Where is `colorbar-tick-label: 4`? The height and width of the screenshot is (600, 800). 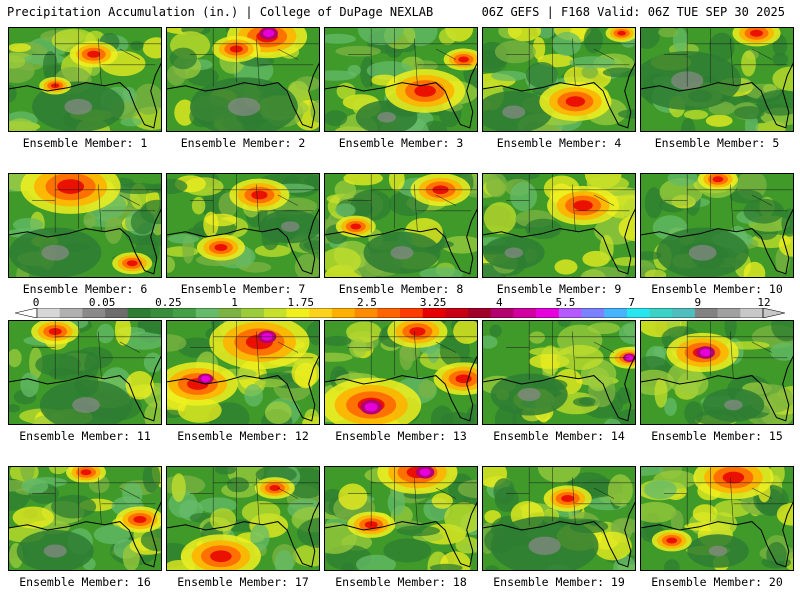
colorbar-tick-label: 4 is located at coordinates (499, 302).